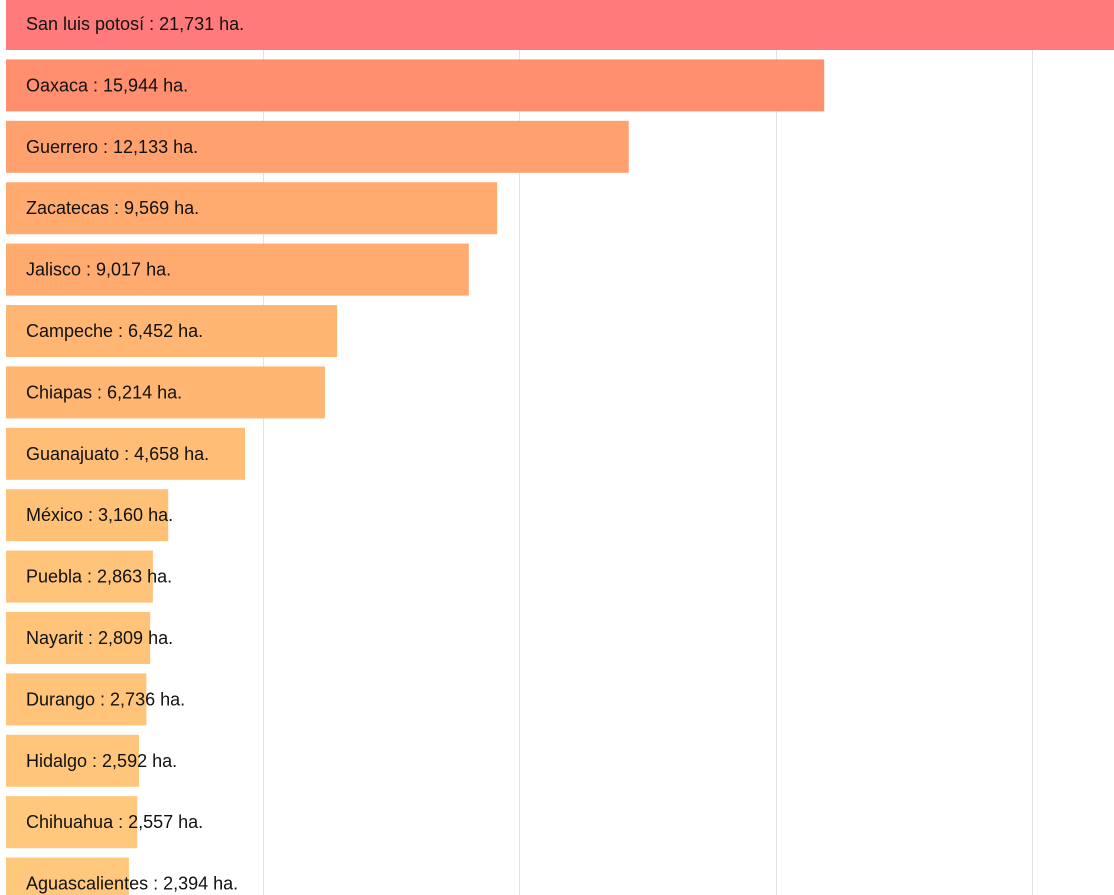 This screenshot has width=1114, height=895. What do you see at coordinates (132, 884) in the screenshot?
I see `bar-label: Aguascalientes : 2,394 ha.` at bounding box center [132, 884].